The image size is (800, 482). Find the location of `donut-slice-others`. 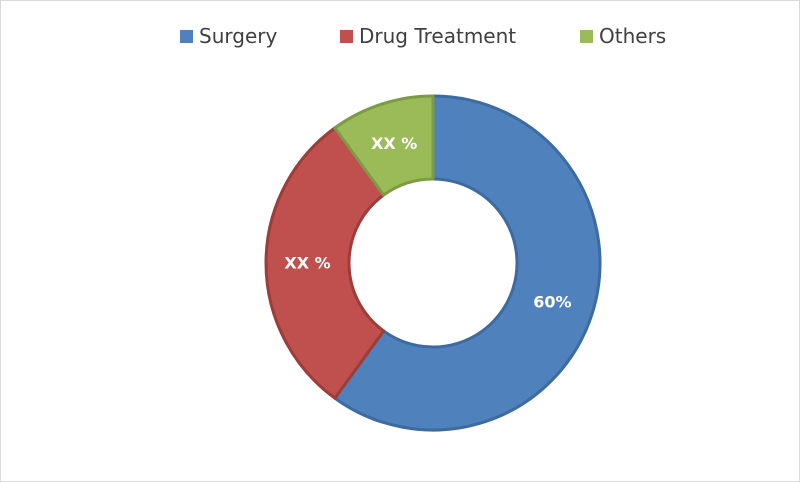

donut-slice-others is located at coordinates (384, 145).